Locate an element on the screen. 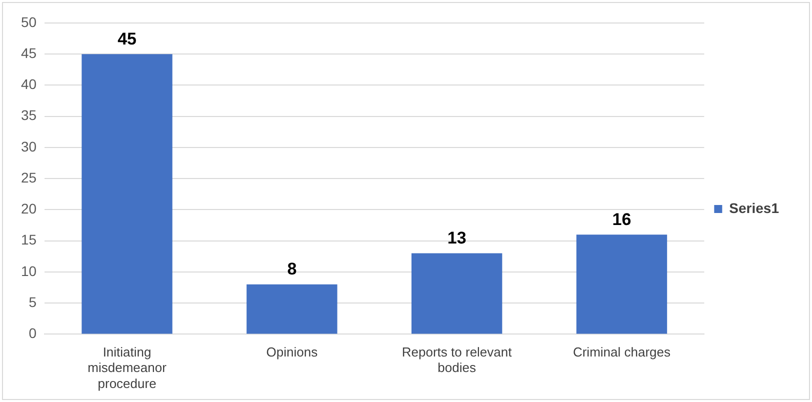 The height and width of the screenshot is (402, 812). y-tick-label: 5 is located at coordinates (32, 302).